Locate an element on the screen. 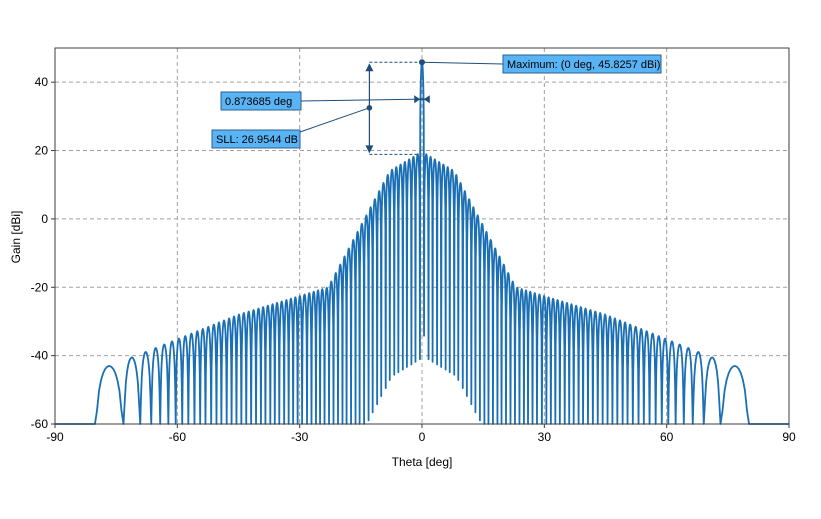 This screenshot has width=821, height=519. beamwidth-callout-leader is located at coordinates (357, 100).